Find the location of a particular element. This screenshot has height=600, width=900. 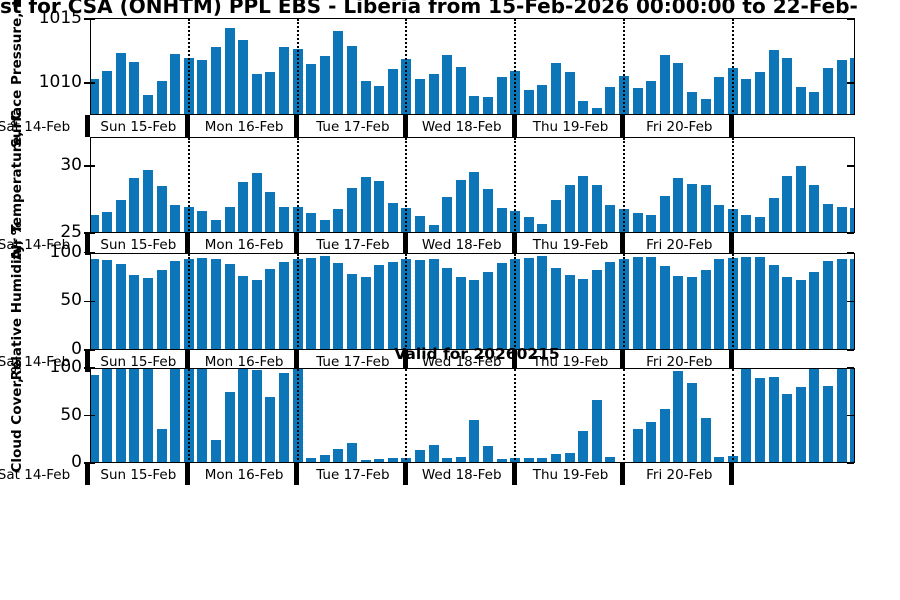

day-label: Tue 17-Feb is located at coordinates (353, 474).